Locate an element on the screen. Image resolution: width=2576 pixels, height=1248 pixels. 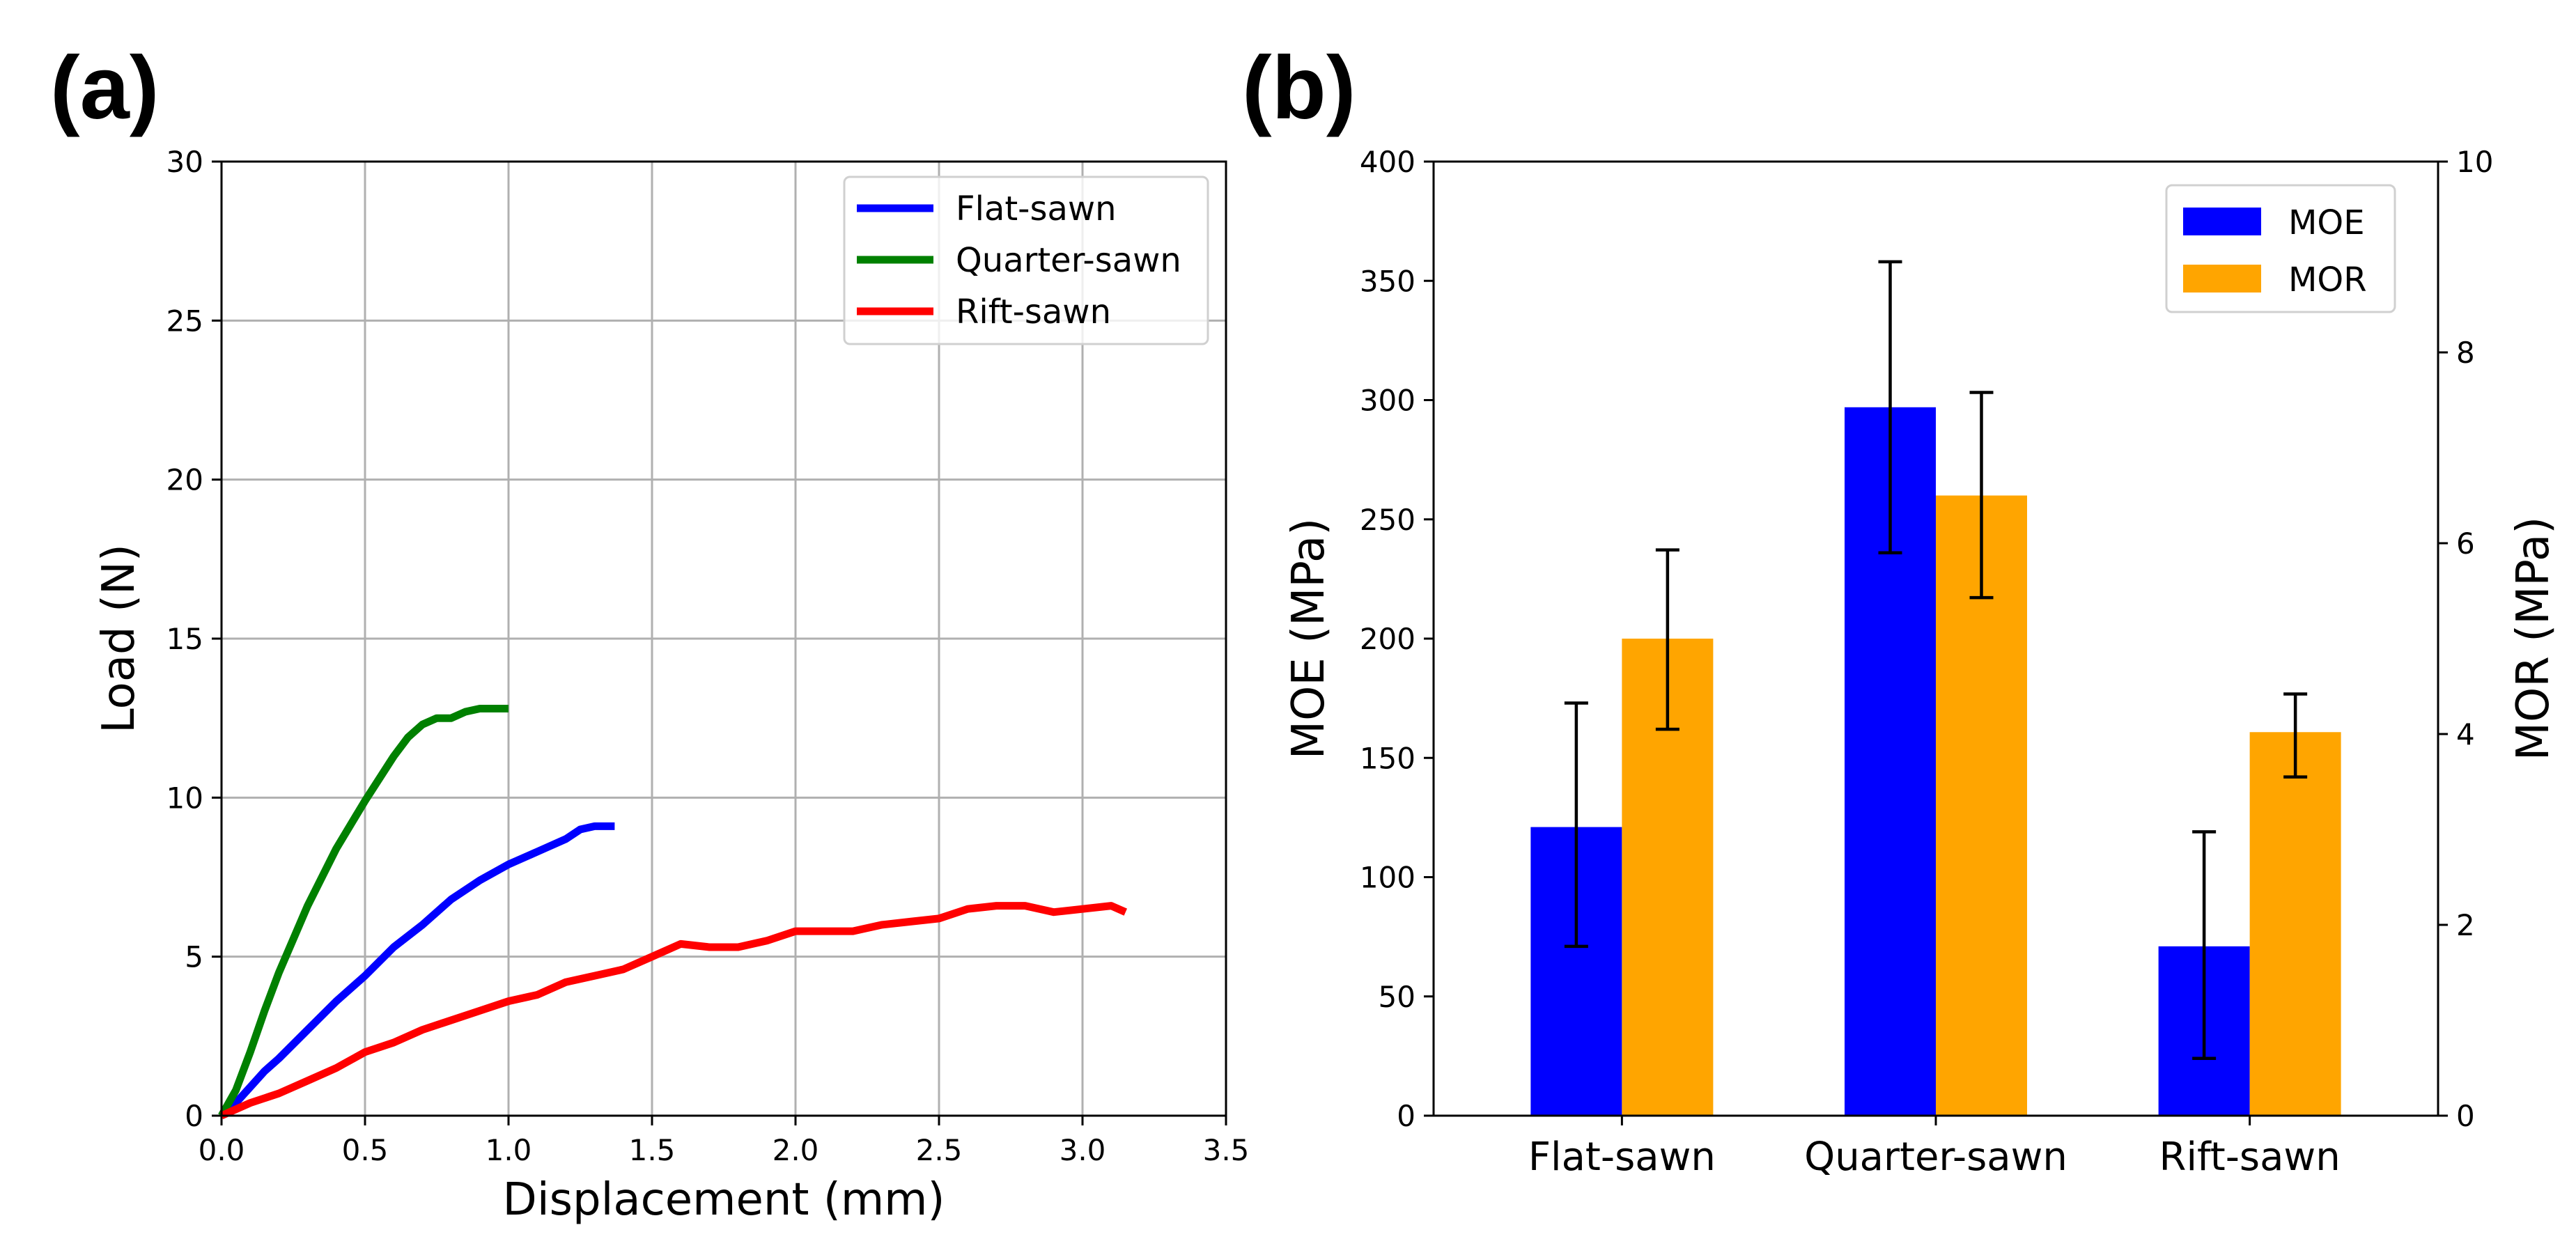
y-axis-title-left: MOE (MPa) is located at coordinates (1309, 638).